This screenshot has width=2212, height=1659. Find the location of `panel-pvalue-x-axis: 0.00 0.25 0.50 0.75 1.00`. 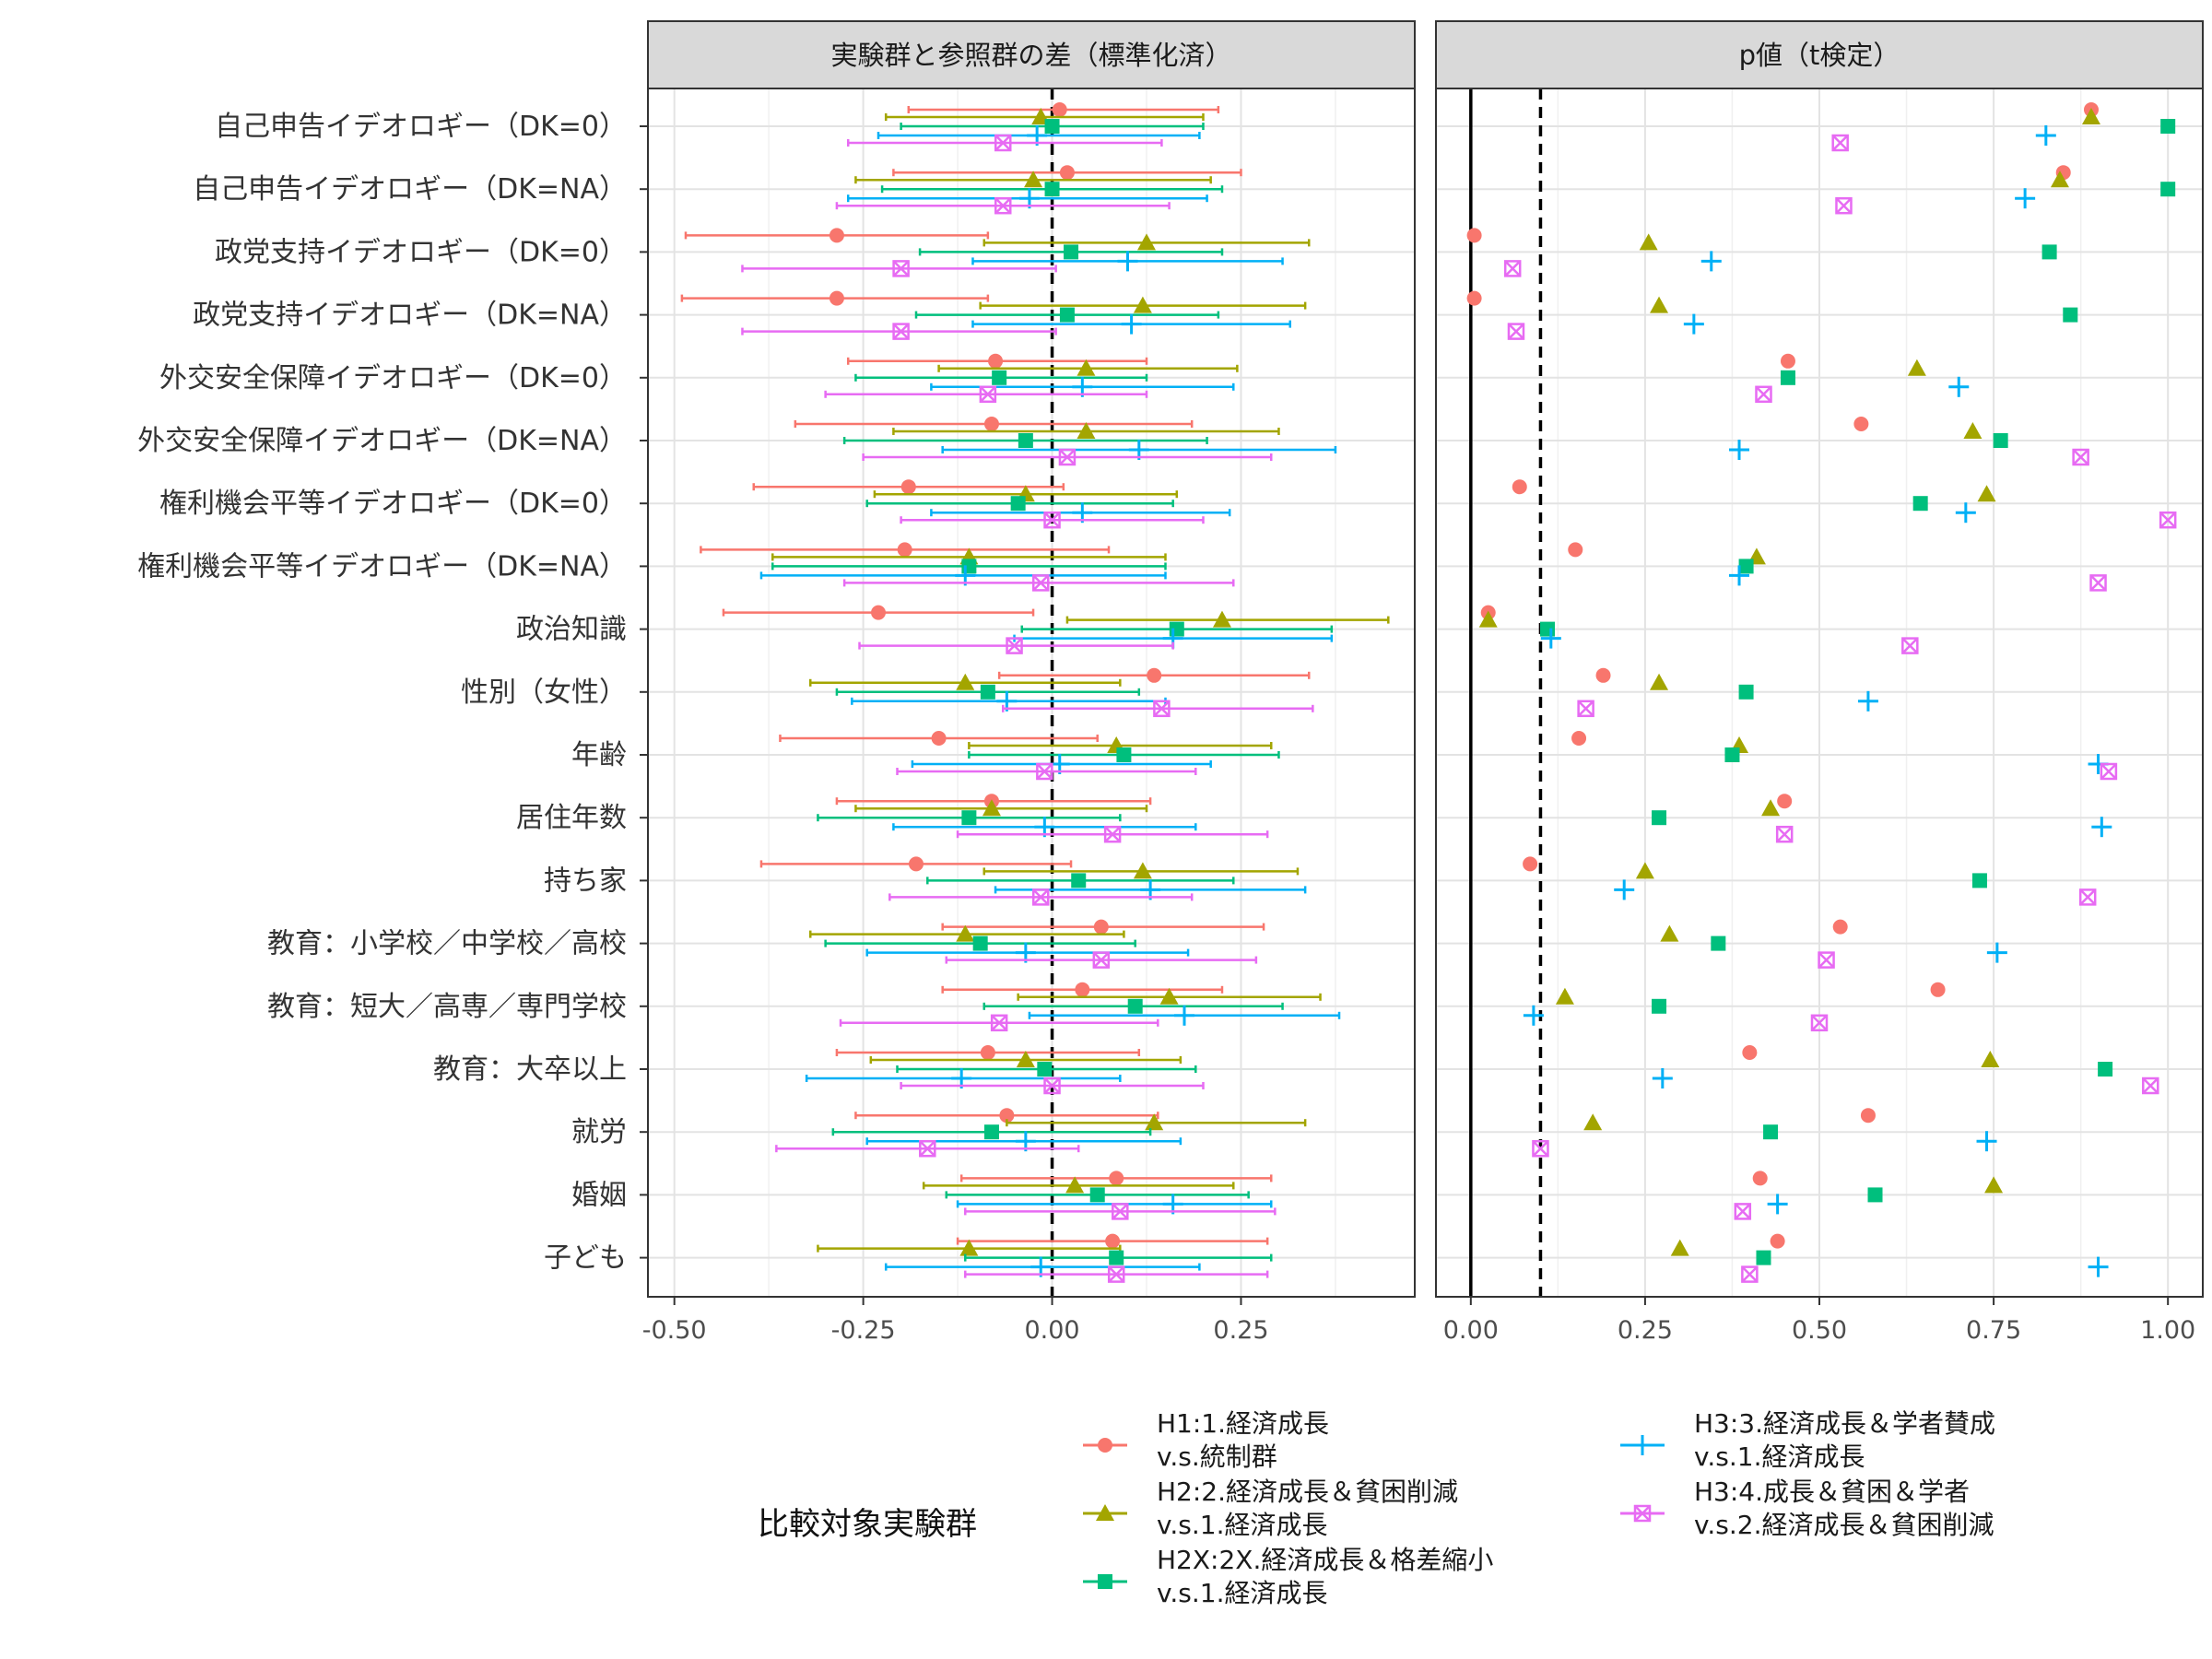

panel-pvalue-x-axis: 0.00 0.25 0.50 0.75 1.00 is located at coordinates (1819, 1321).